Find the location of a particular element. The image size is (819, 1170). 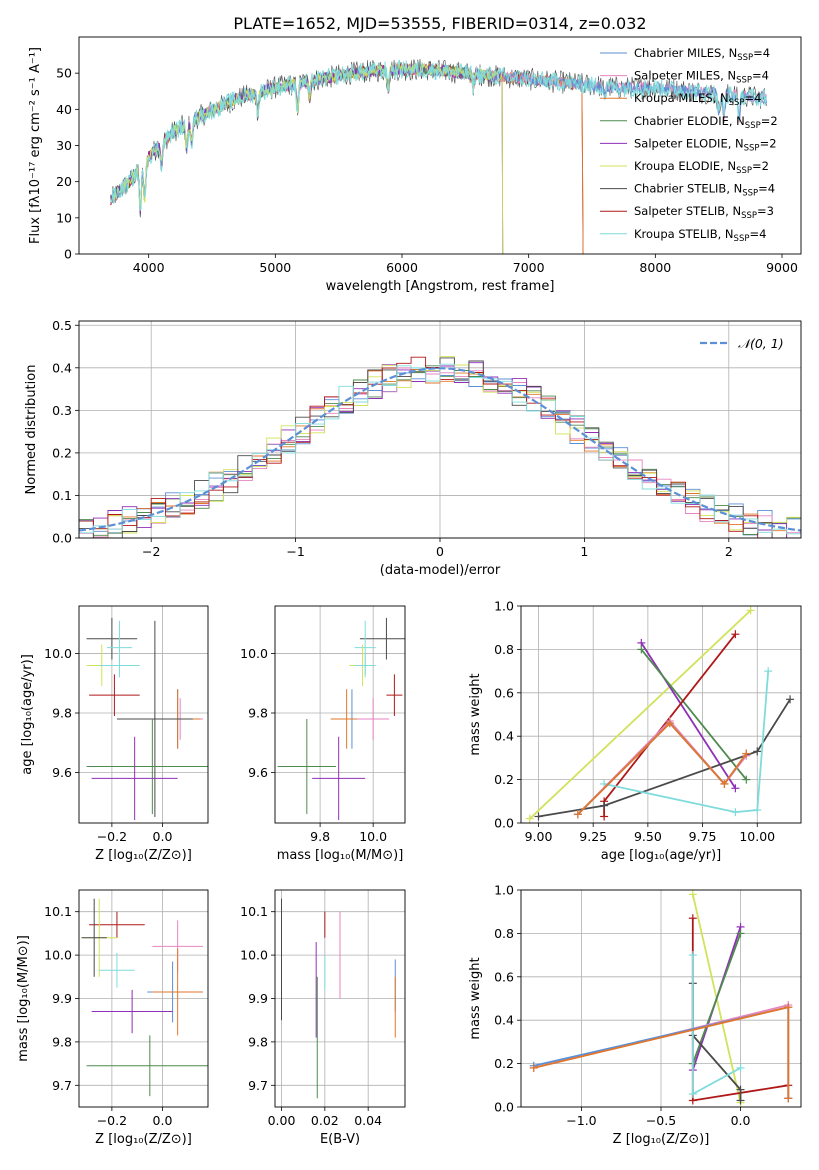

age-vs-Z-grid is located at coordinates (143, 714).